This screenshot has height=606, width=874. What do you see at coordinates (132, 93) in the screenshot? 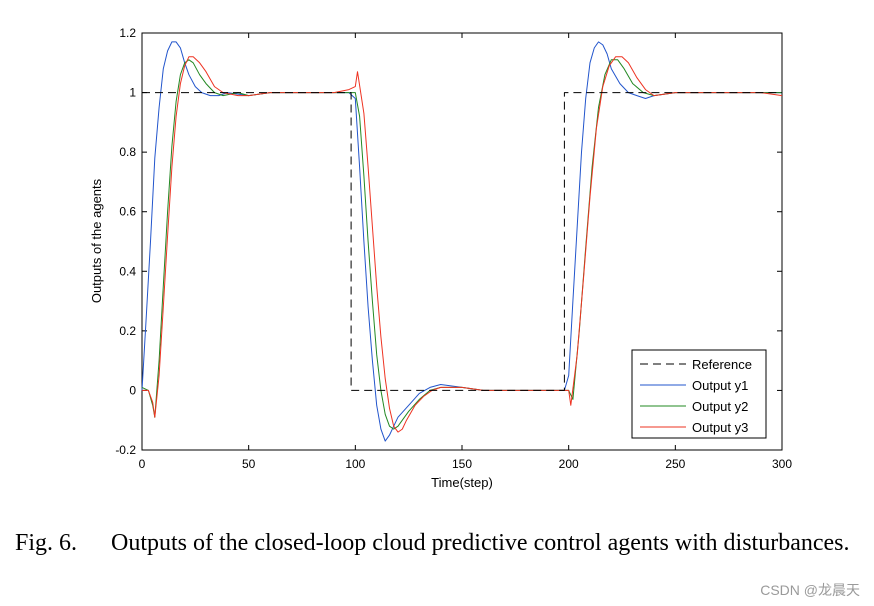
I see `y-tick-label: 1` at bounding box center [132, 93].